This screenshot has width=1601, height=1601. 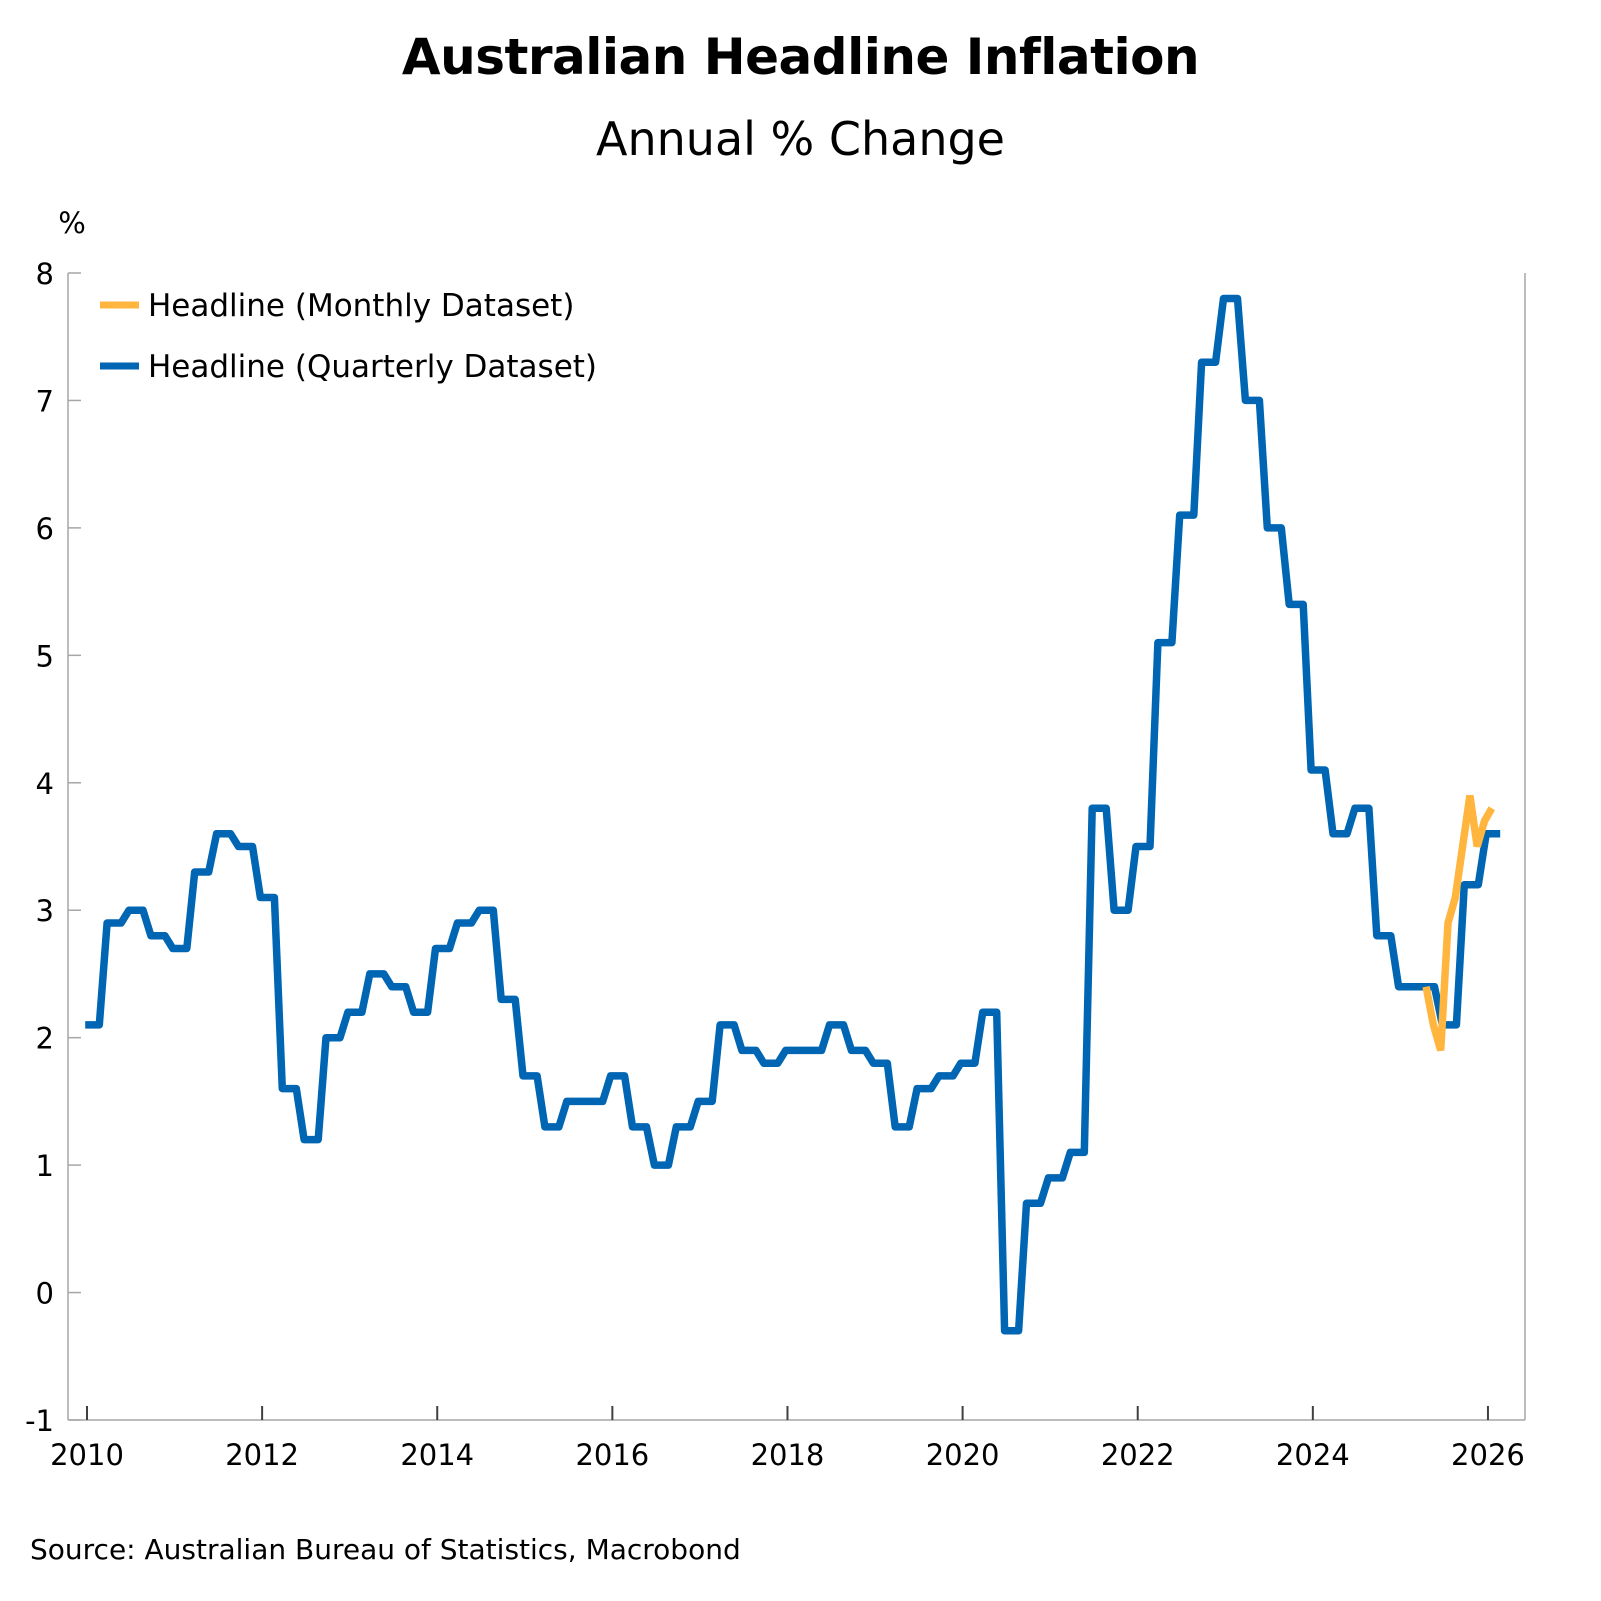 What do you see at coordinates (53, 847) in the screenshot?
I see `y-axis-ticks: -1 0 1 2 3 4 5 6 7 8` at bounding box center [53, 847].